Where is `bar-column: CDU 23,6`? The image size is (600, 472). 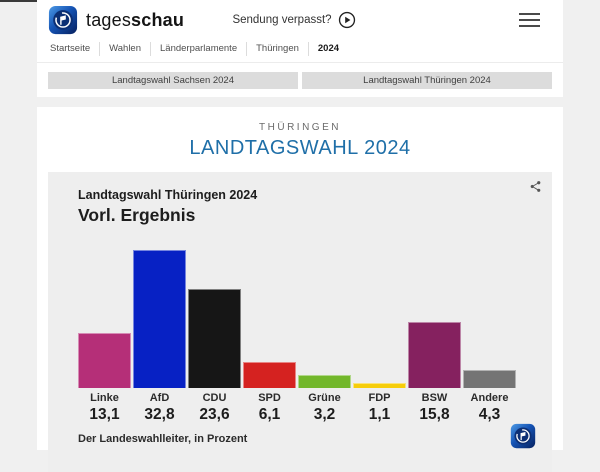
bar-column: CDU 23,6 is located at coordinates (214, 325).